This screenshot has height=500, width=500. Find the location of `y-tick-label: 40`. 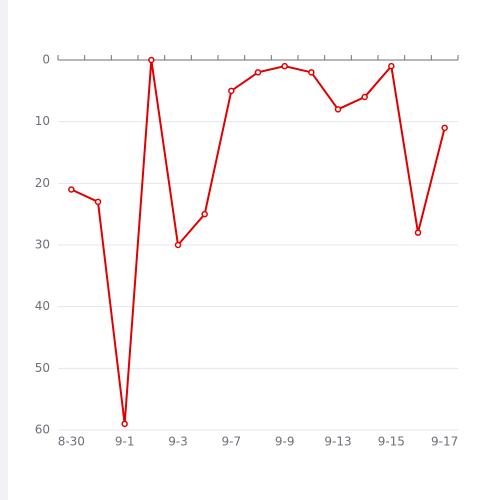

y-tick-label: 40 is located at coordinates (42, 306).